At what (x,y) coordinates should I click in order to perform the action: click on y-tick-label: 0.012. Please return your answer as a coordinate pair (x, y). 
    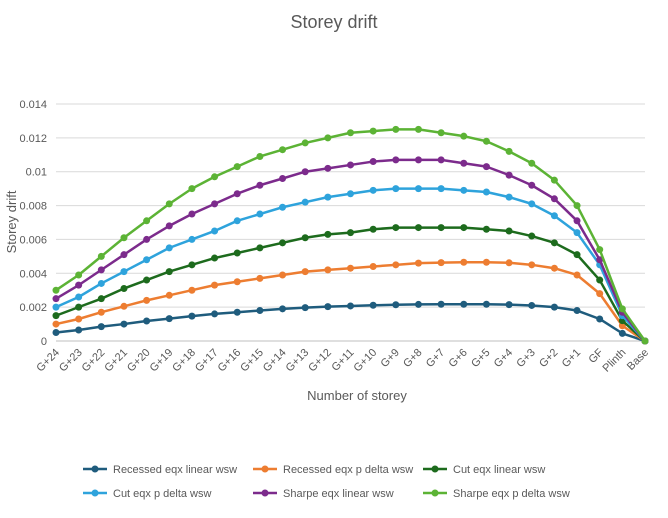
    Looking at the image, I should click on (33, 139).